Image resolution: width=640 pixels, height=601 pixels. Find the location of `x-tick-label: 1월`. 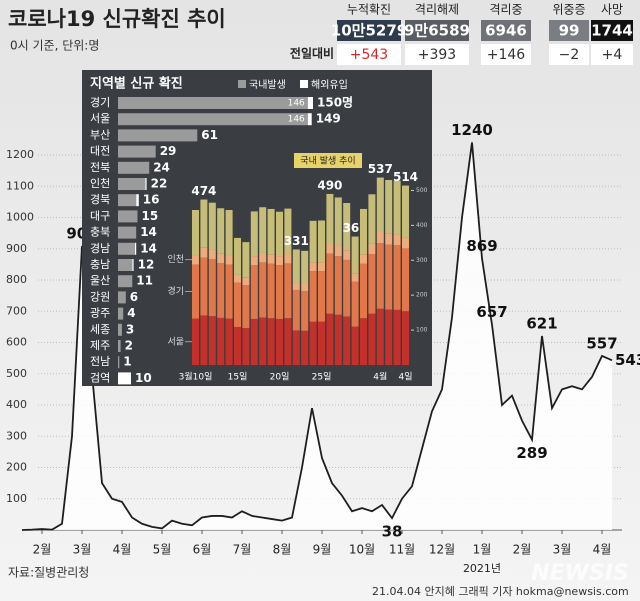

x-tick-label: 1월 is located at coordinates (482, 550).